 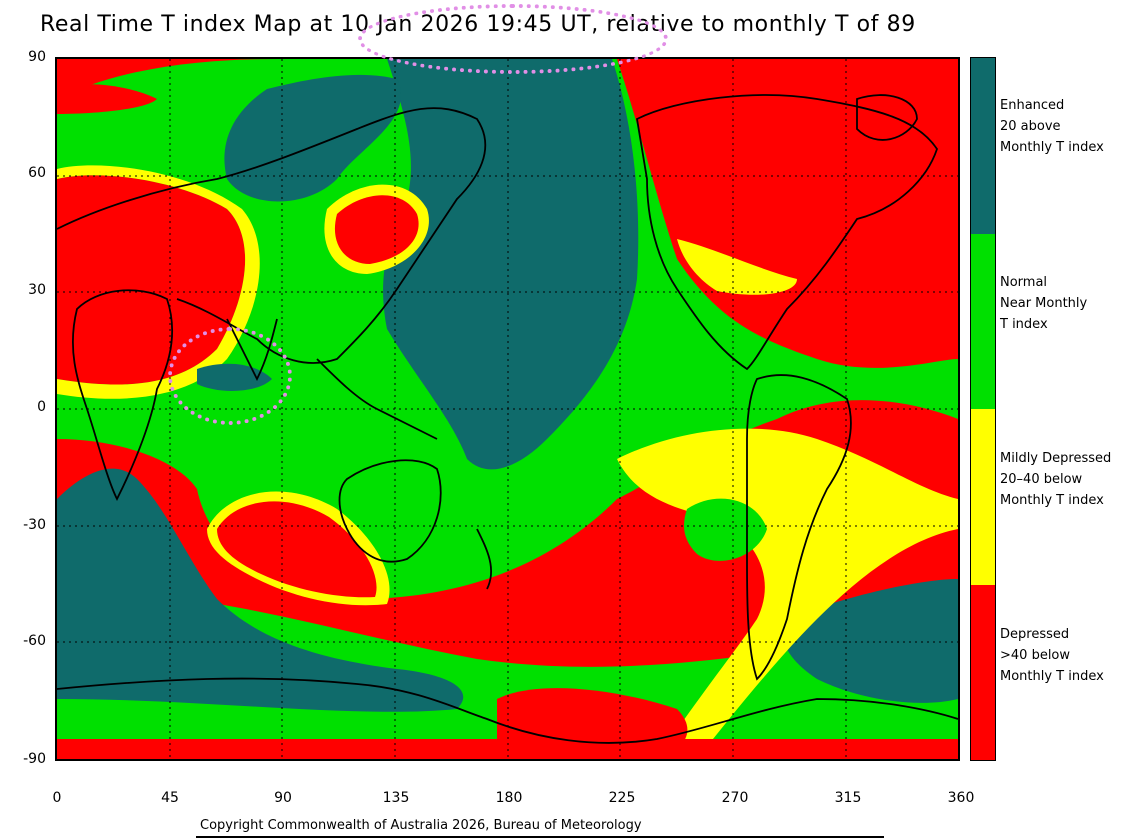 I want to click on x-tick-label: 0, so click(x=57, y=798).